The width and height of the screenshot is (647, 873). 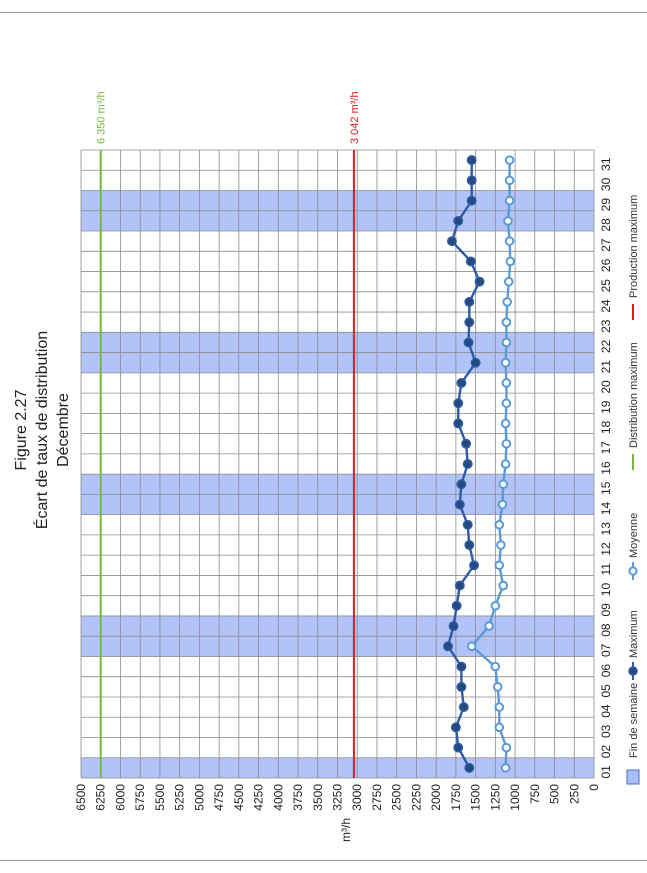 What do you see at coordinates (606, 488) in the screenshot?
I see `category-tick-label: 15` at bounding box center [606, 488].